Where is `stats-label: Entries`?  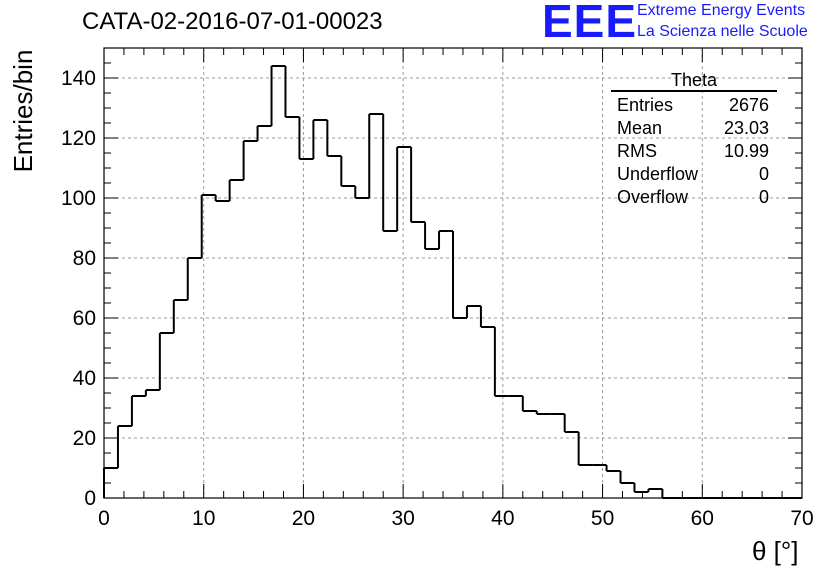
stats-label: Entries is located at coordinates (645, 105).